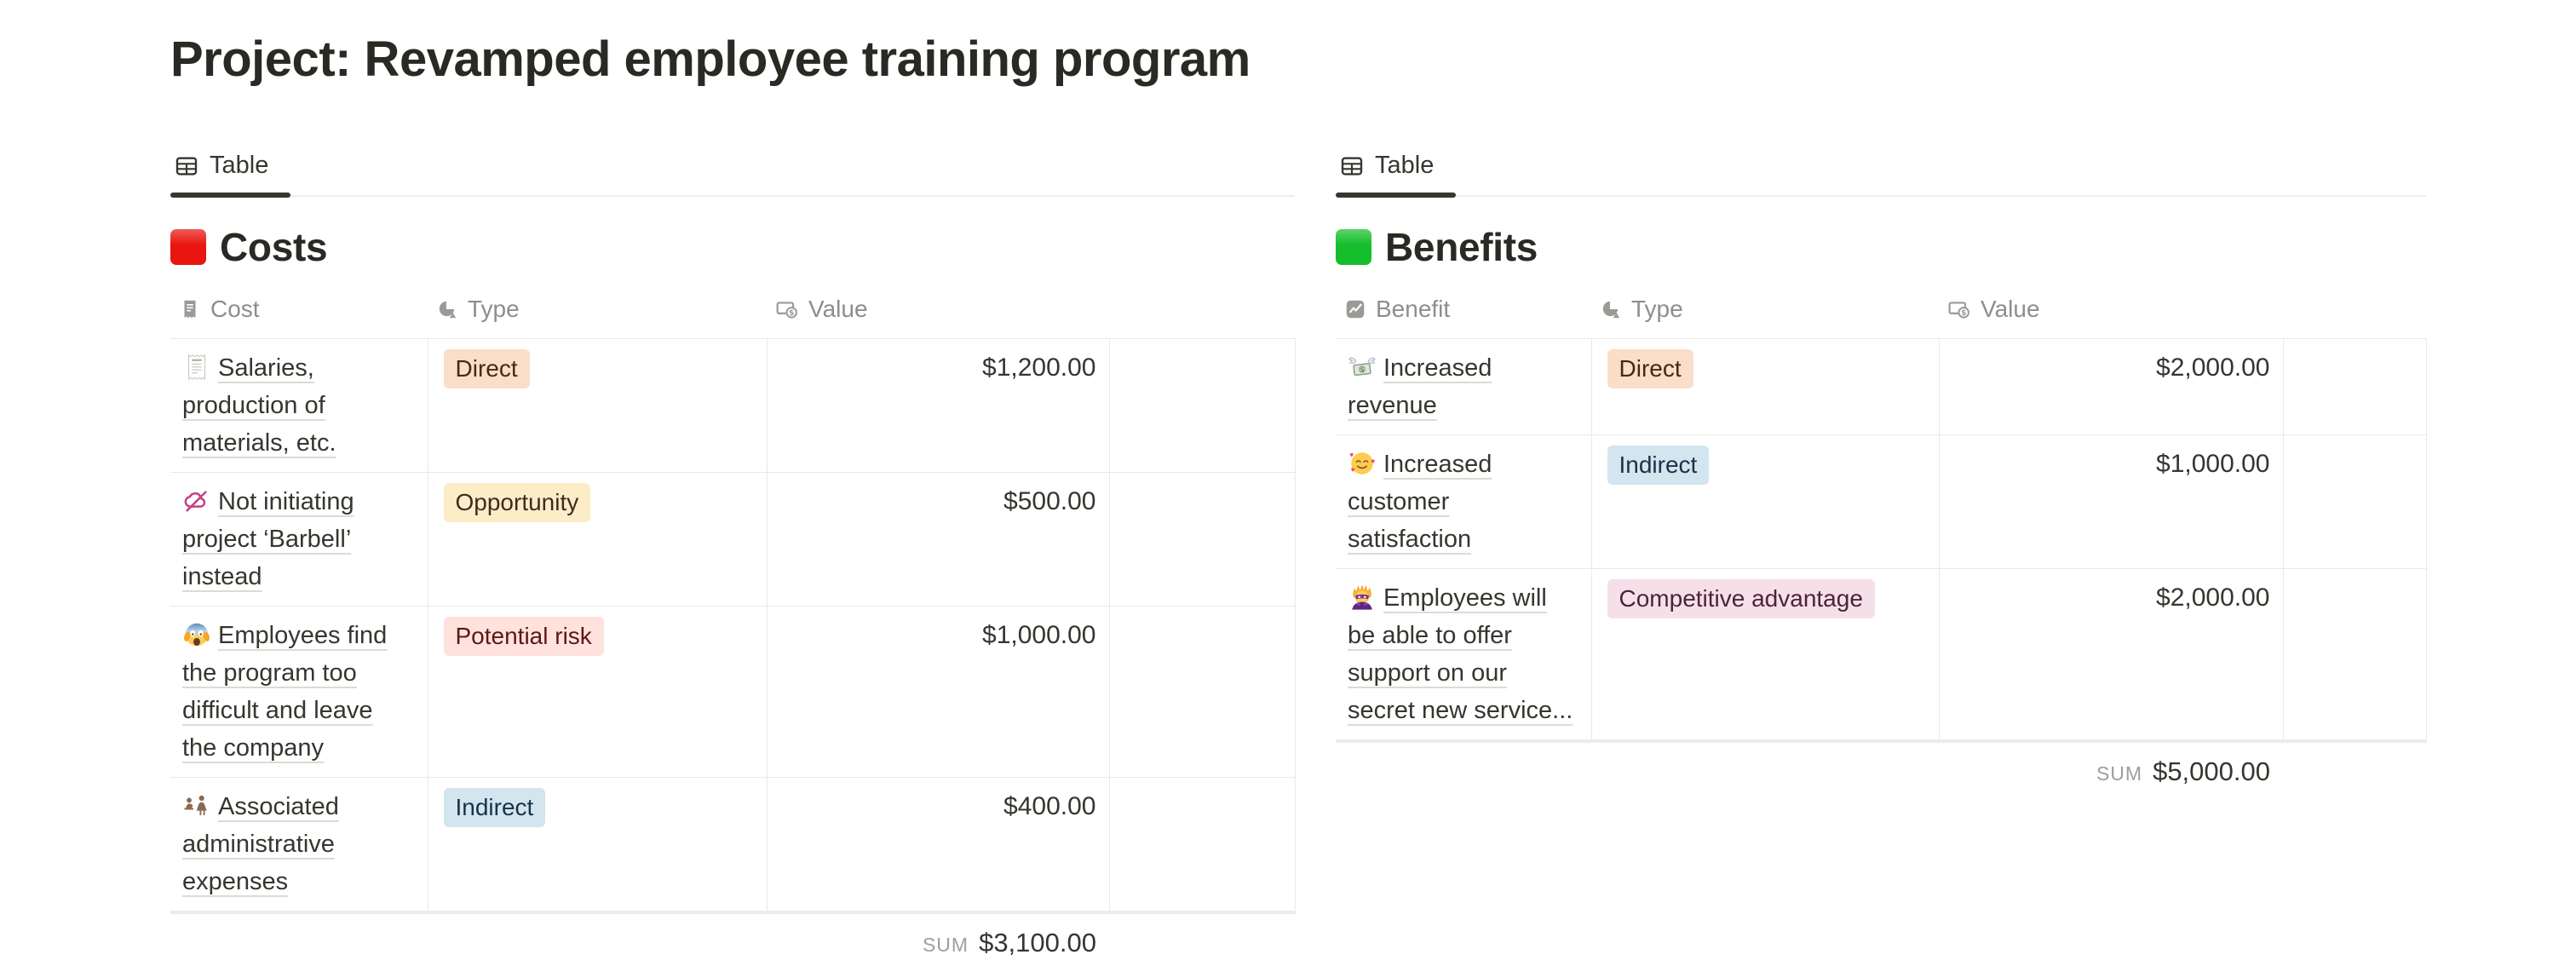 The height and width of the screenshot is (966, 2576). What do you see at coordinates (1464, 387) in the screenshot?
I see `benefit-name-cell: Increased revenue` at bounding box center [1464, 387].